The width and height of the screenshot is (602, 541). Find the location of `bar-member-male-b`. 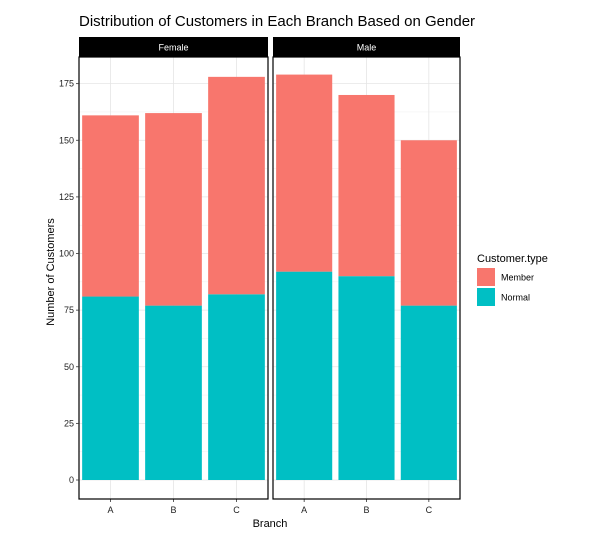

bar-member-male-b is located at coordinates (366, 185).